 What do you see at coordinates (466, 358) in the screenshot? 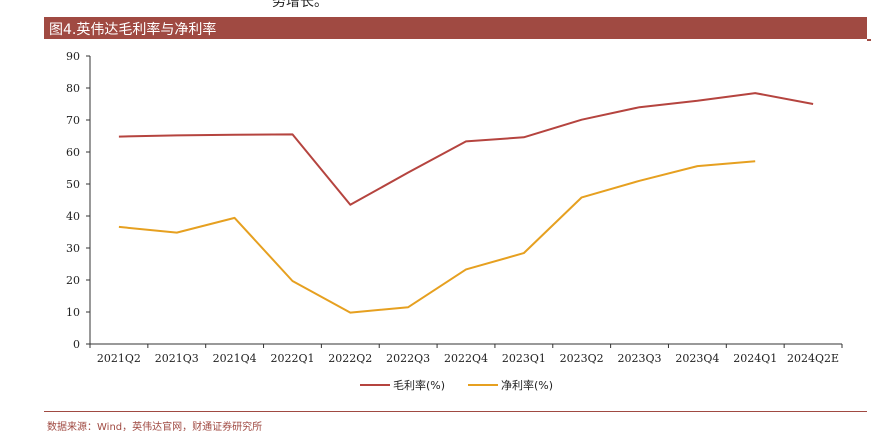
I see `x-tick-label: 2022Q4` at bounding box center [466, 358].